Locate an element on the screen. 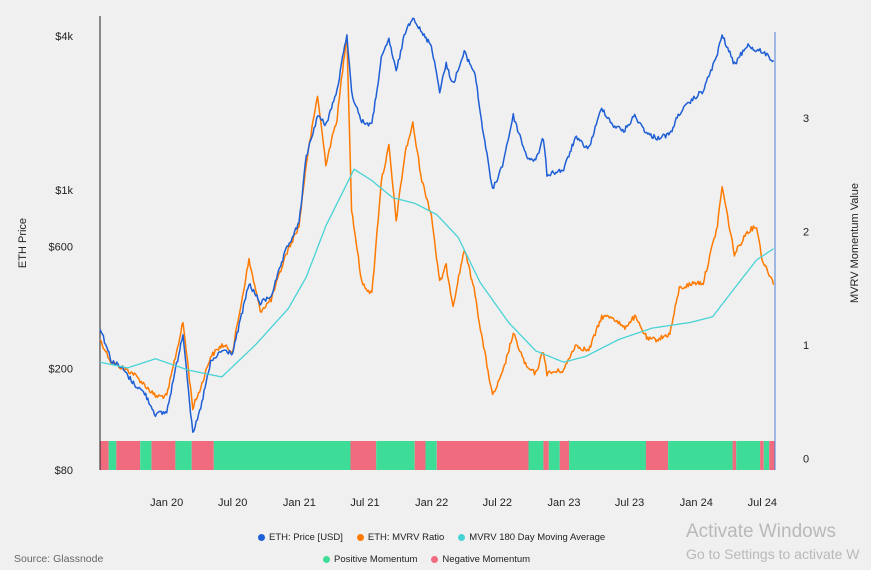 The height and width of the screenshot is (570, 871). x-tick-label: Jan 24 is located at coordinates (696, 503).